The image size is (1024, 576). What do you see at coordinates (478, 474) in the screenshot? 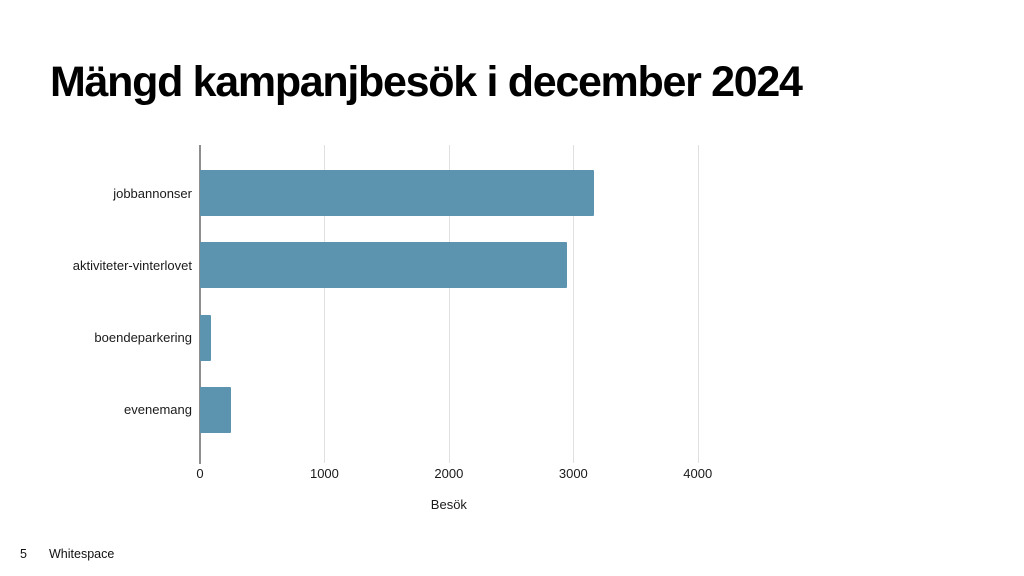
I see `x-axis: 0 1000 2000 3000 4000` at bounding box center [478, 474].